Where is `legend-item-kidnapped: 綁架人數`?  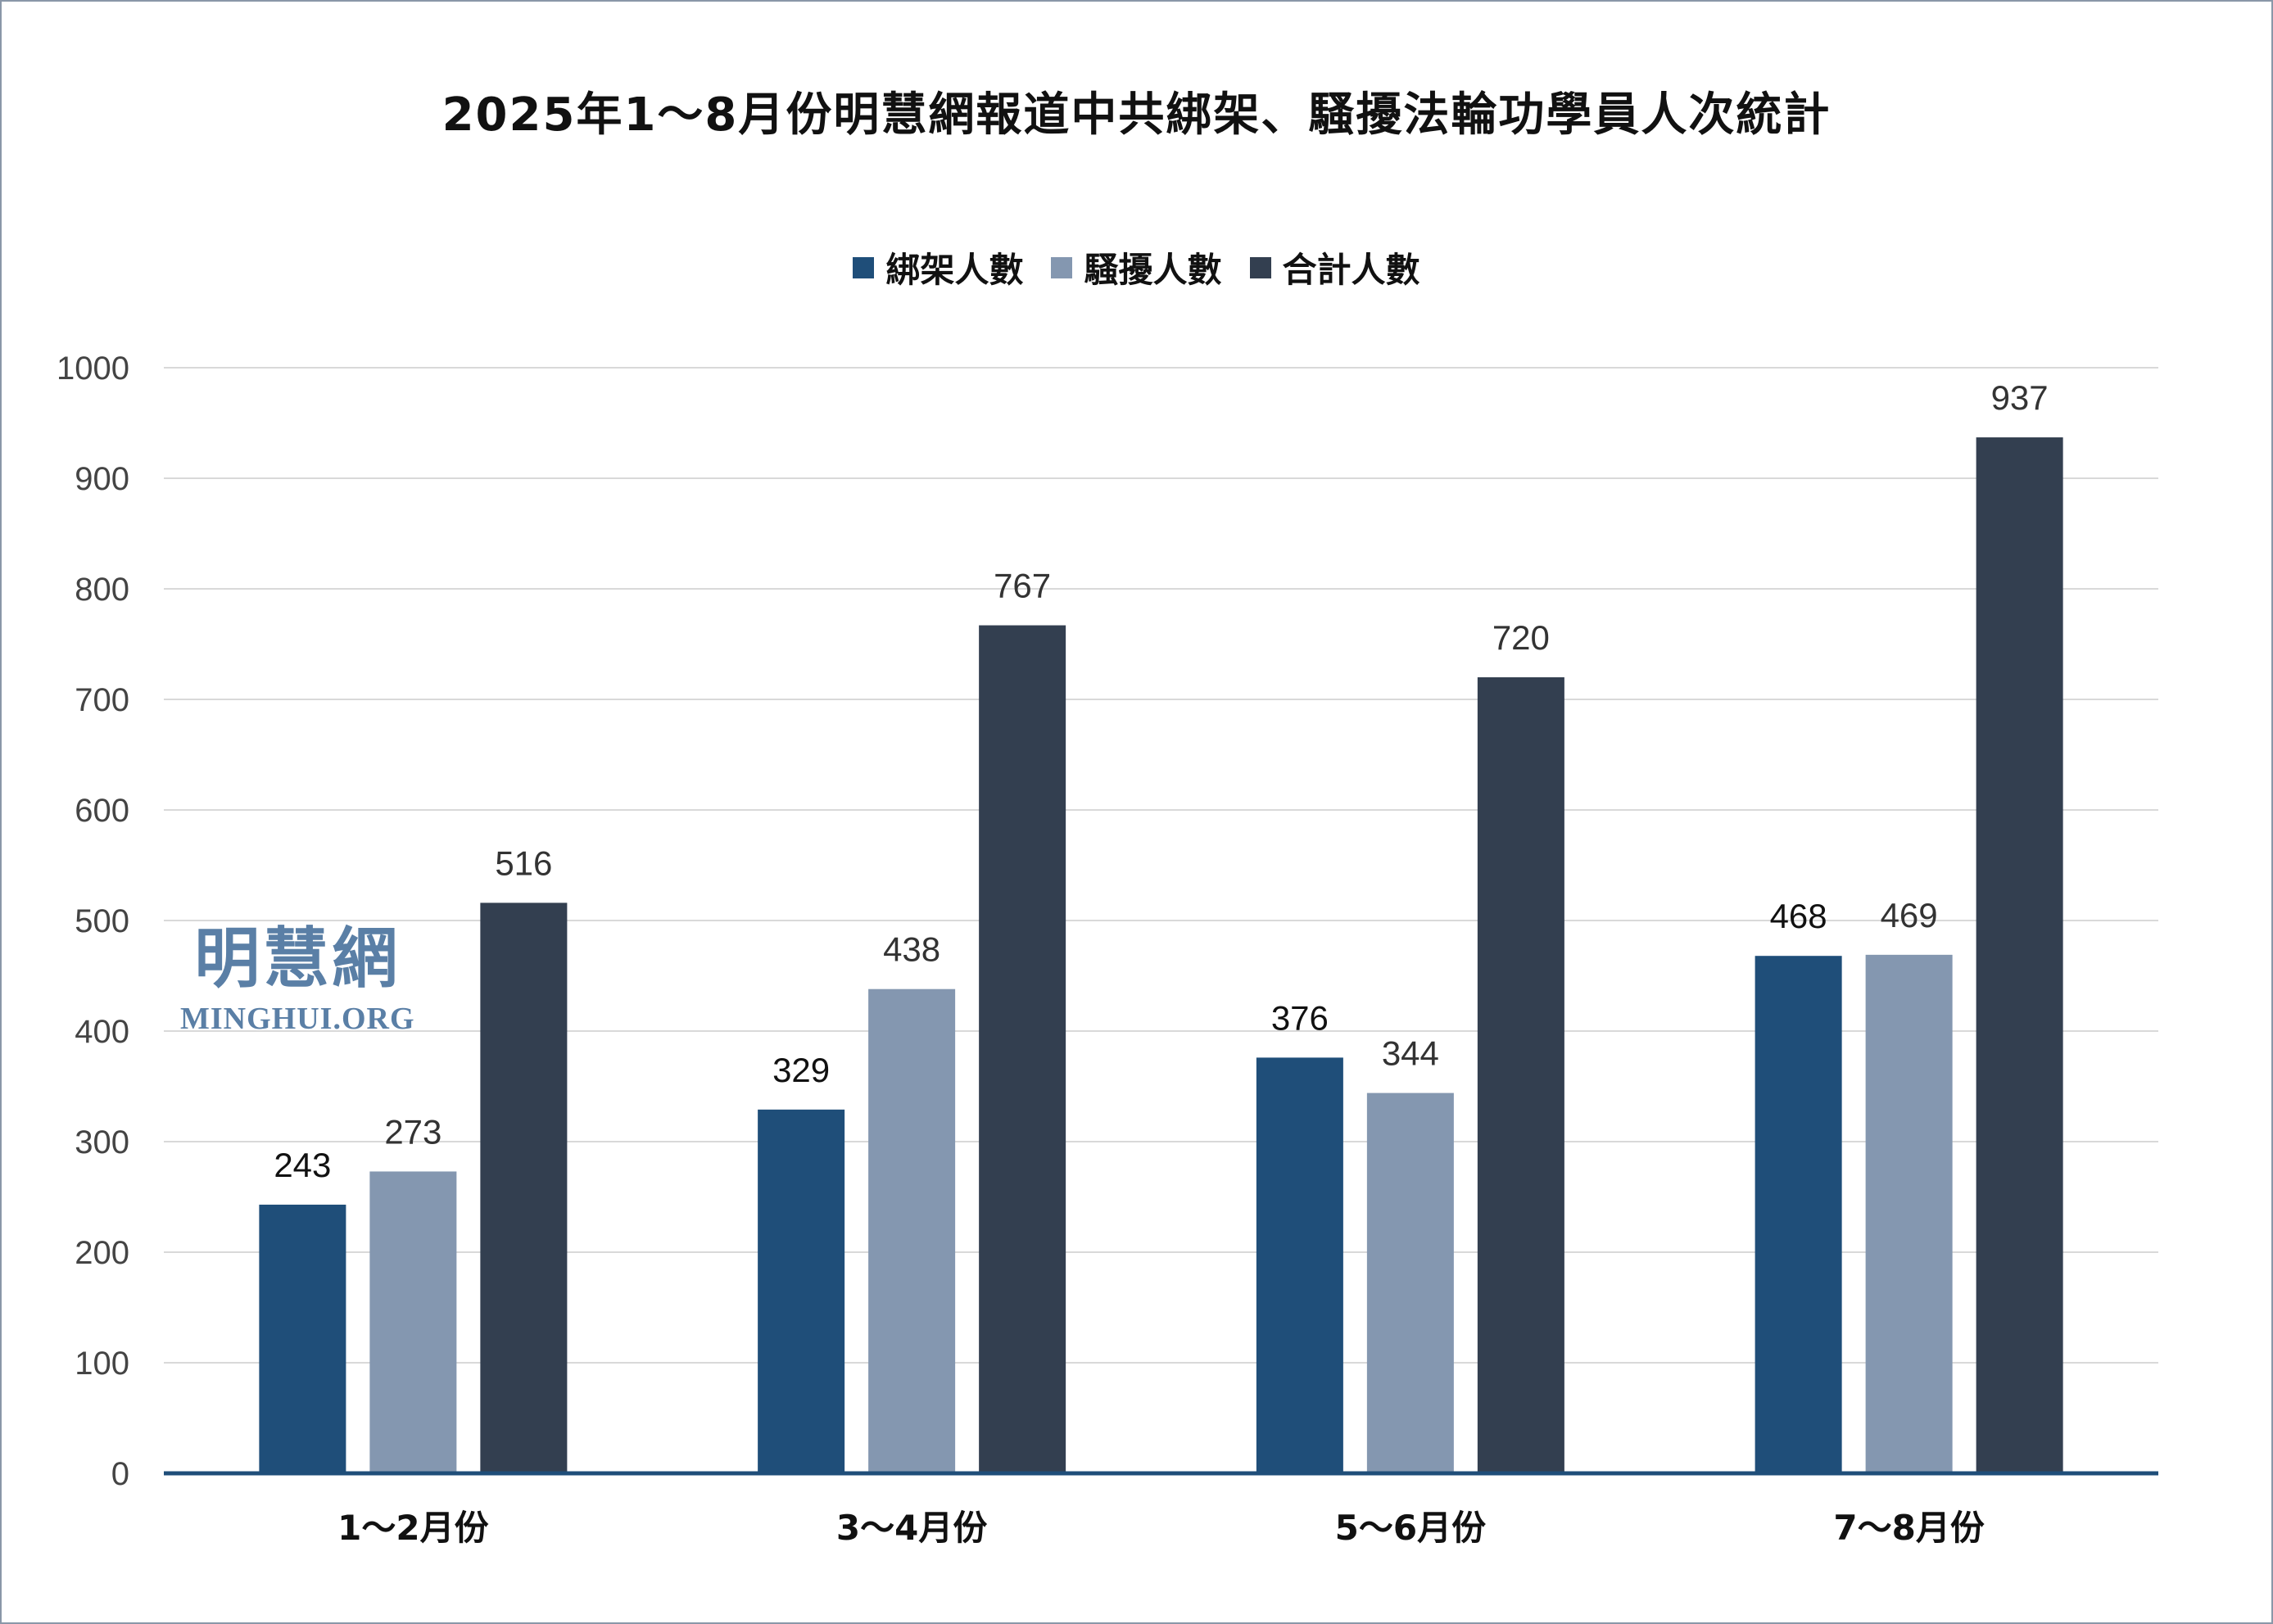
legend-item-kidnapped: 綁架人數 is located at coordinates (938, 267).